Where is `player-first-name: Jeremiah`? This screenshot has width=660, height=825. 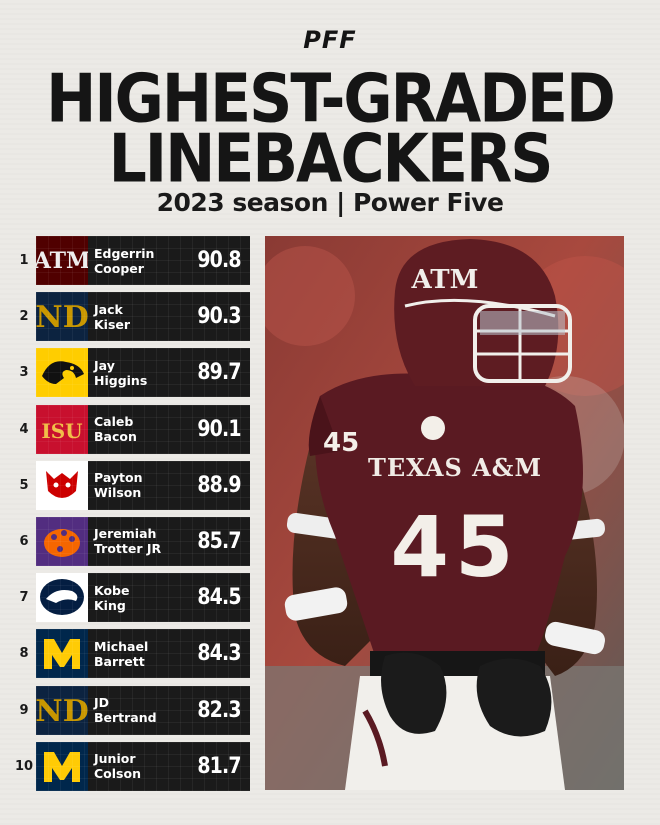 player-first-name: Jeremiah is located at coordinates (125, 534).